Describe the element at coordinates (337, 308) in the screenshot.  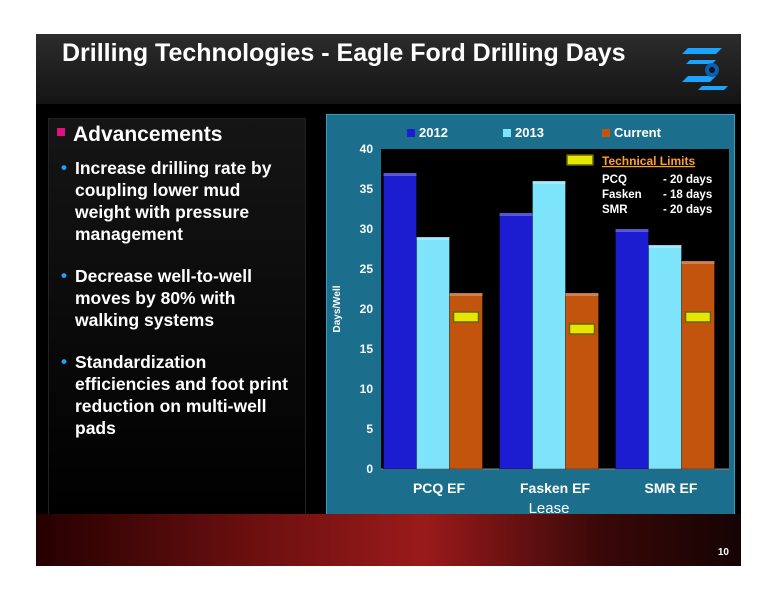
I see `y-axis-label: Days/Well` at that location.